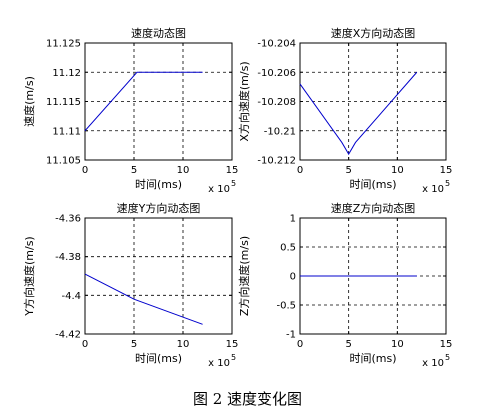 The width and height of the screenshot is (495, 419). I want to click on y-axis-label: X方向速度(m/s), so click(244, 101).